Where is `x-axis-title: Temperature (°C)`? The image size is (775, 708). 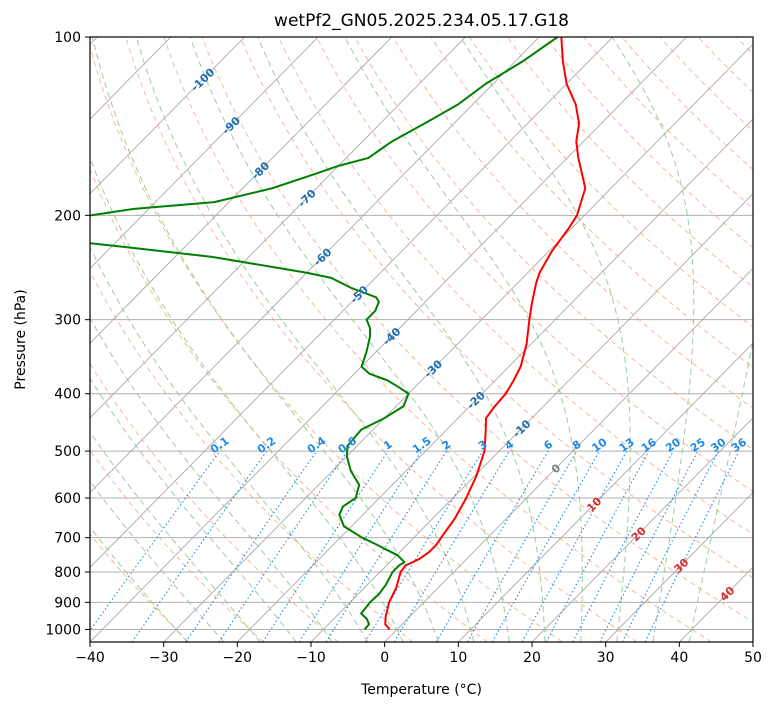
x-axis-title: Temperature (°C) is located at coordinates (421, 690).